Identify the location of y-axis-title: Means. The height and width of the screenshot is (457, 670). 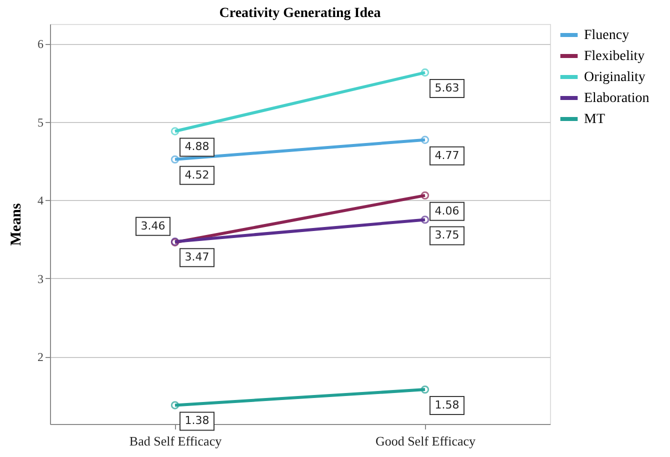
(16, 224).